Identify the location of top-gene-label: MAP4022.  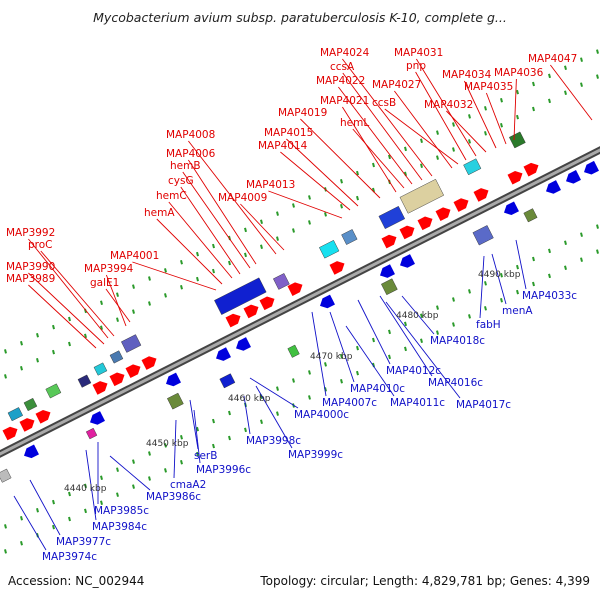
(340, 81).